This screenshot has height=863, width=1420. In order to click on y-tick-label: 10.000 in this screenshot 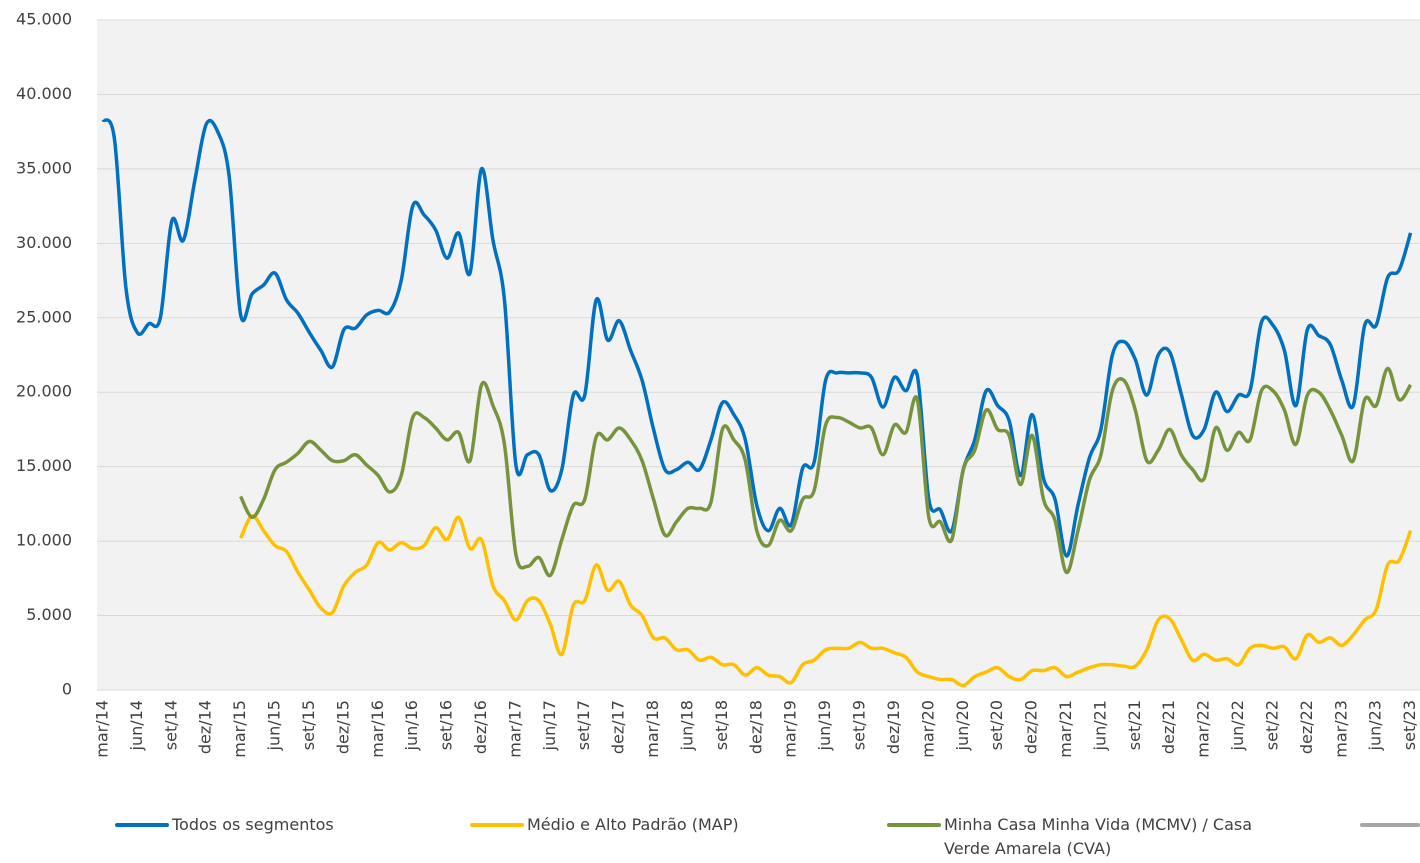, I will do `click(44, 540)`.